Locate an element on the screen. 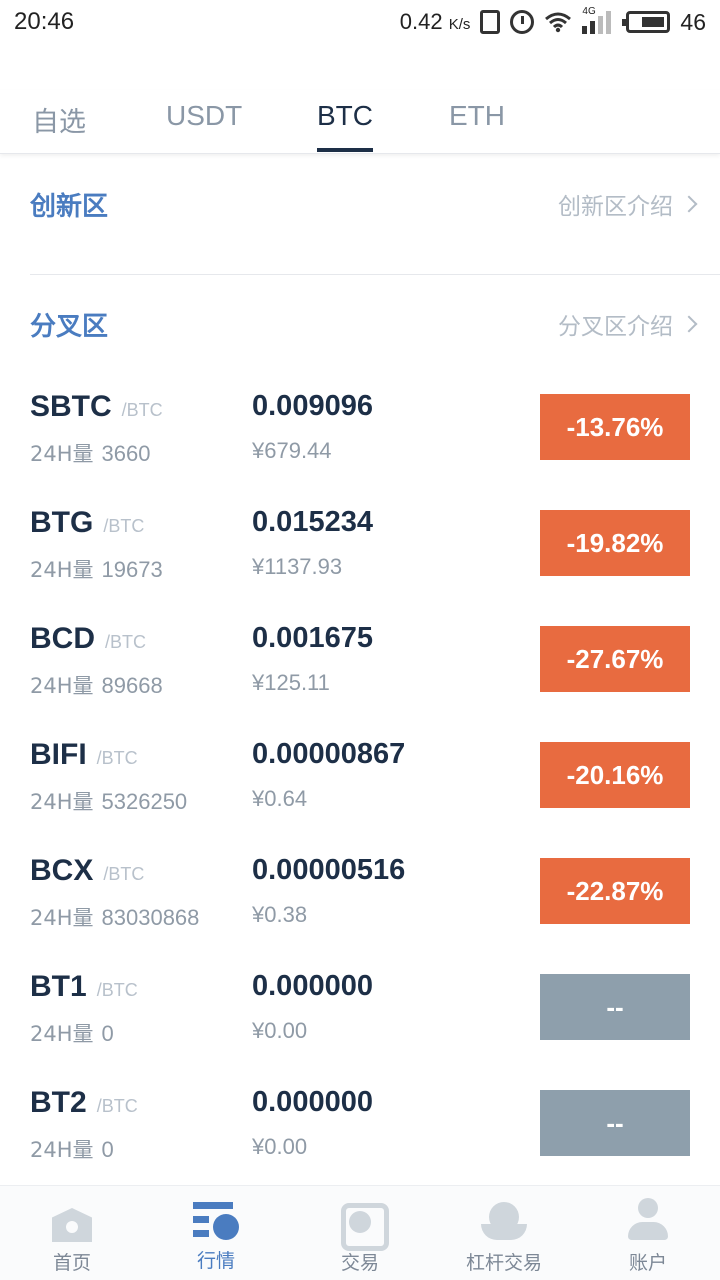  home-icon is located at coordinates (72, 1225).